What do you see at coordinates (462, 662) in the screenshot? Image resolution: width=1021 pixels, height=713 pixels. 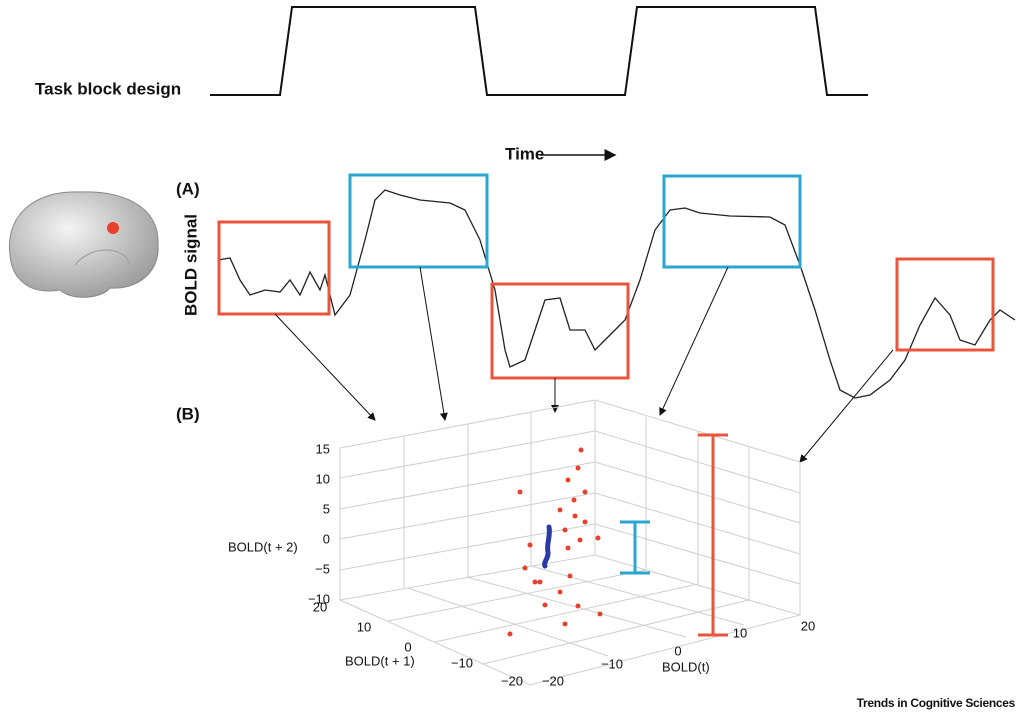 I see `y-tick-label: −10` at bounding box center [462, 662].